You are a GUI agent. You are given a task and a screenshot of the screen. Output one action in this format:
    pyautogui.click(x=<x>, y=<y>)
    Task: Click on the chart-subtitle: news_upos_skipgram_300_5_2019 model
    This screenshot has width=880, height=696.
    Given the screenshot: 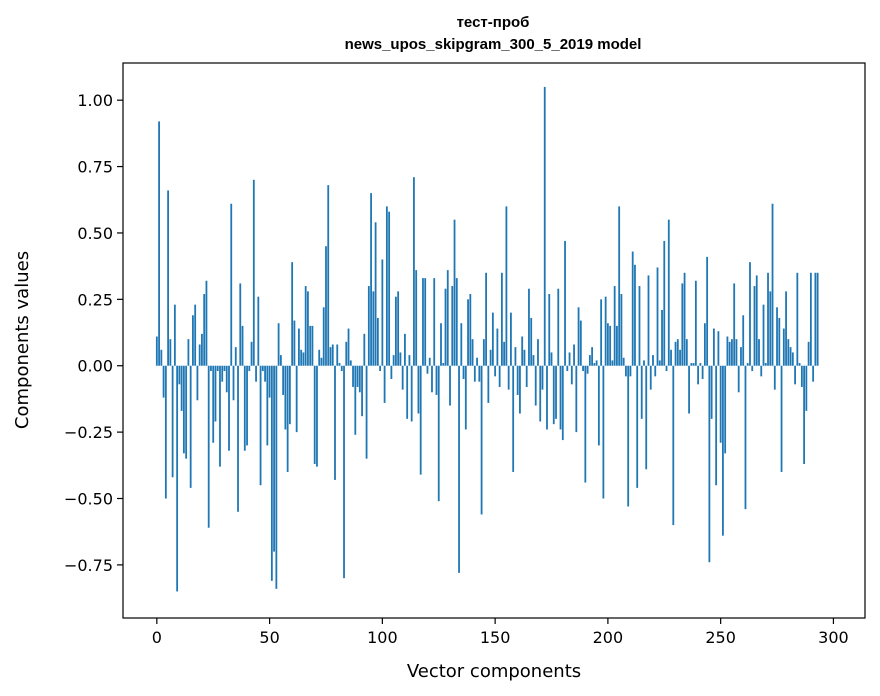 What is the action you would take?
    pyautogui.click(x=493, y=44)
    